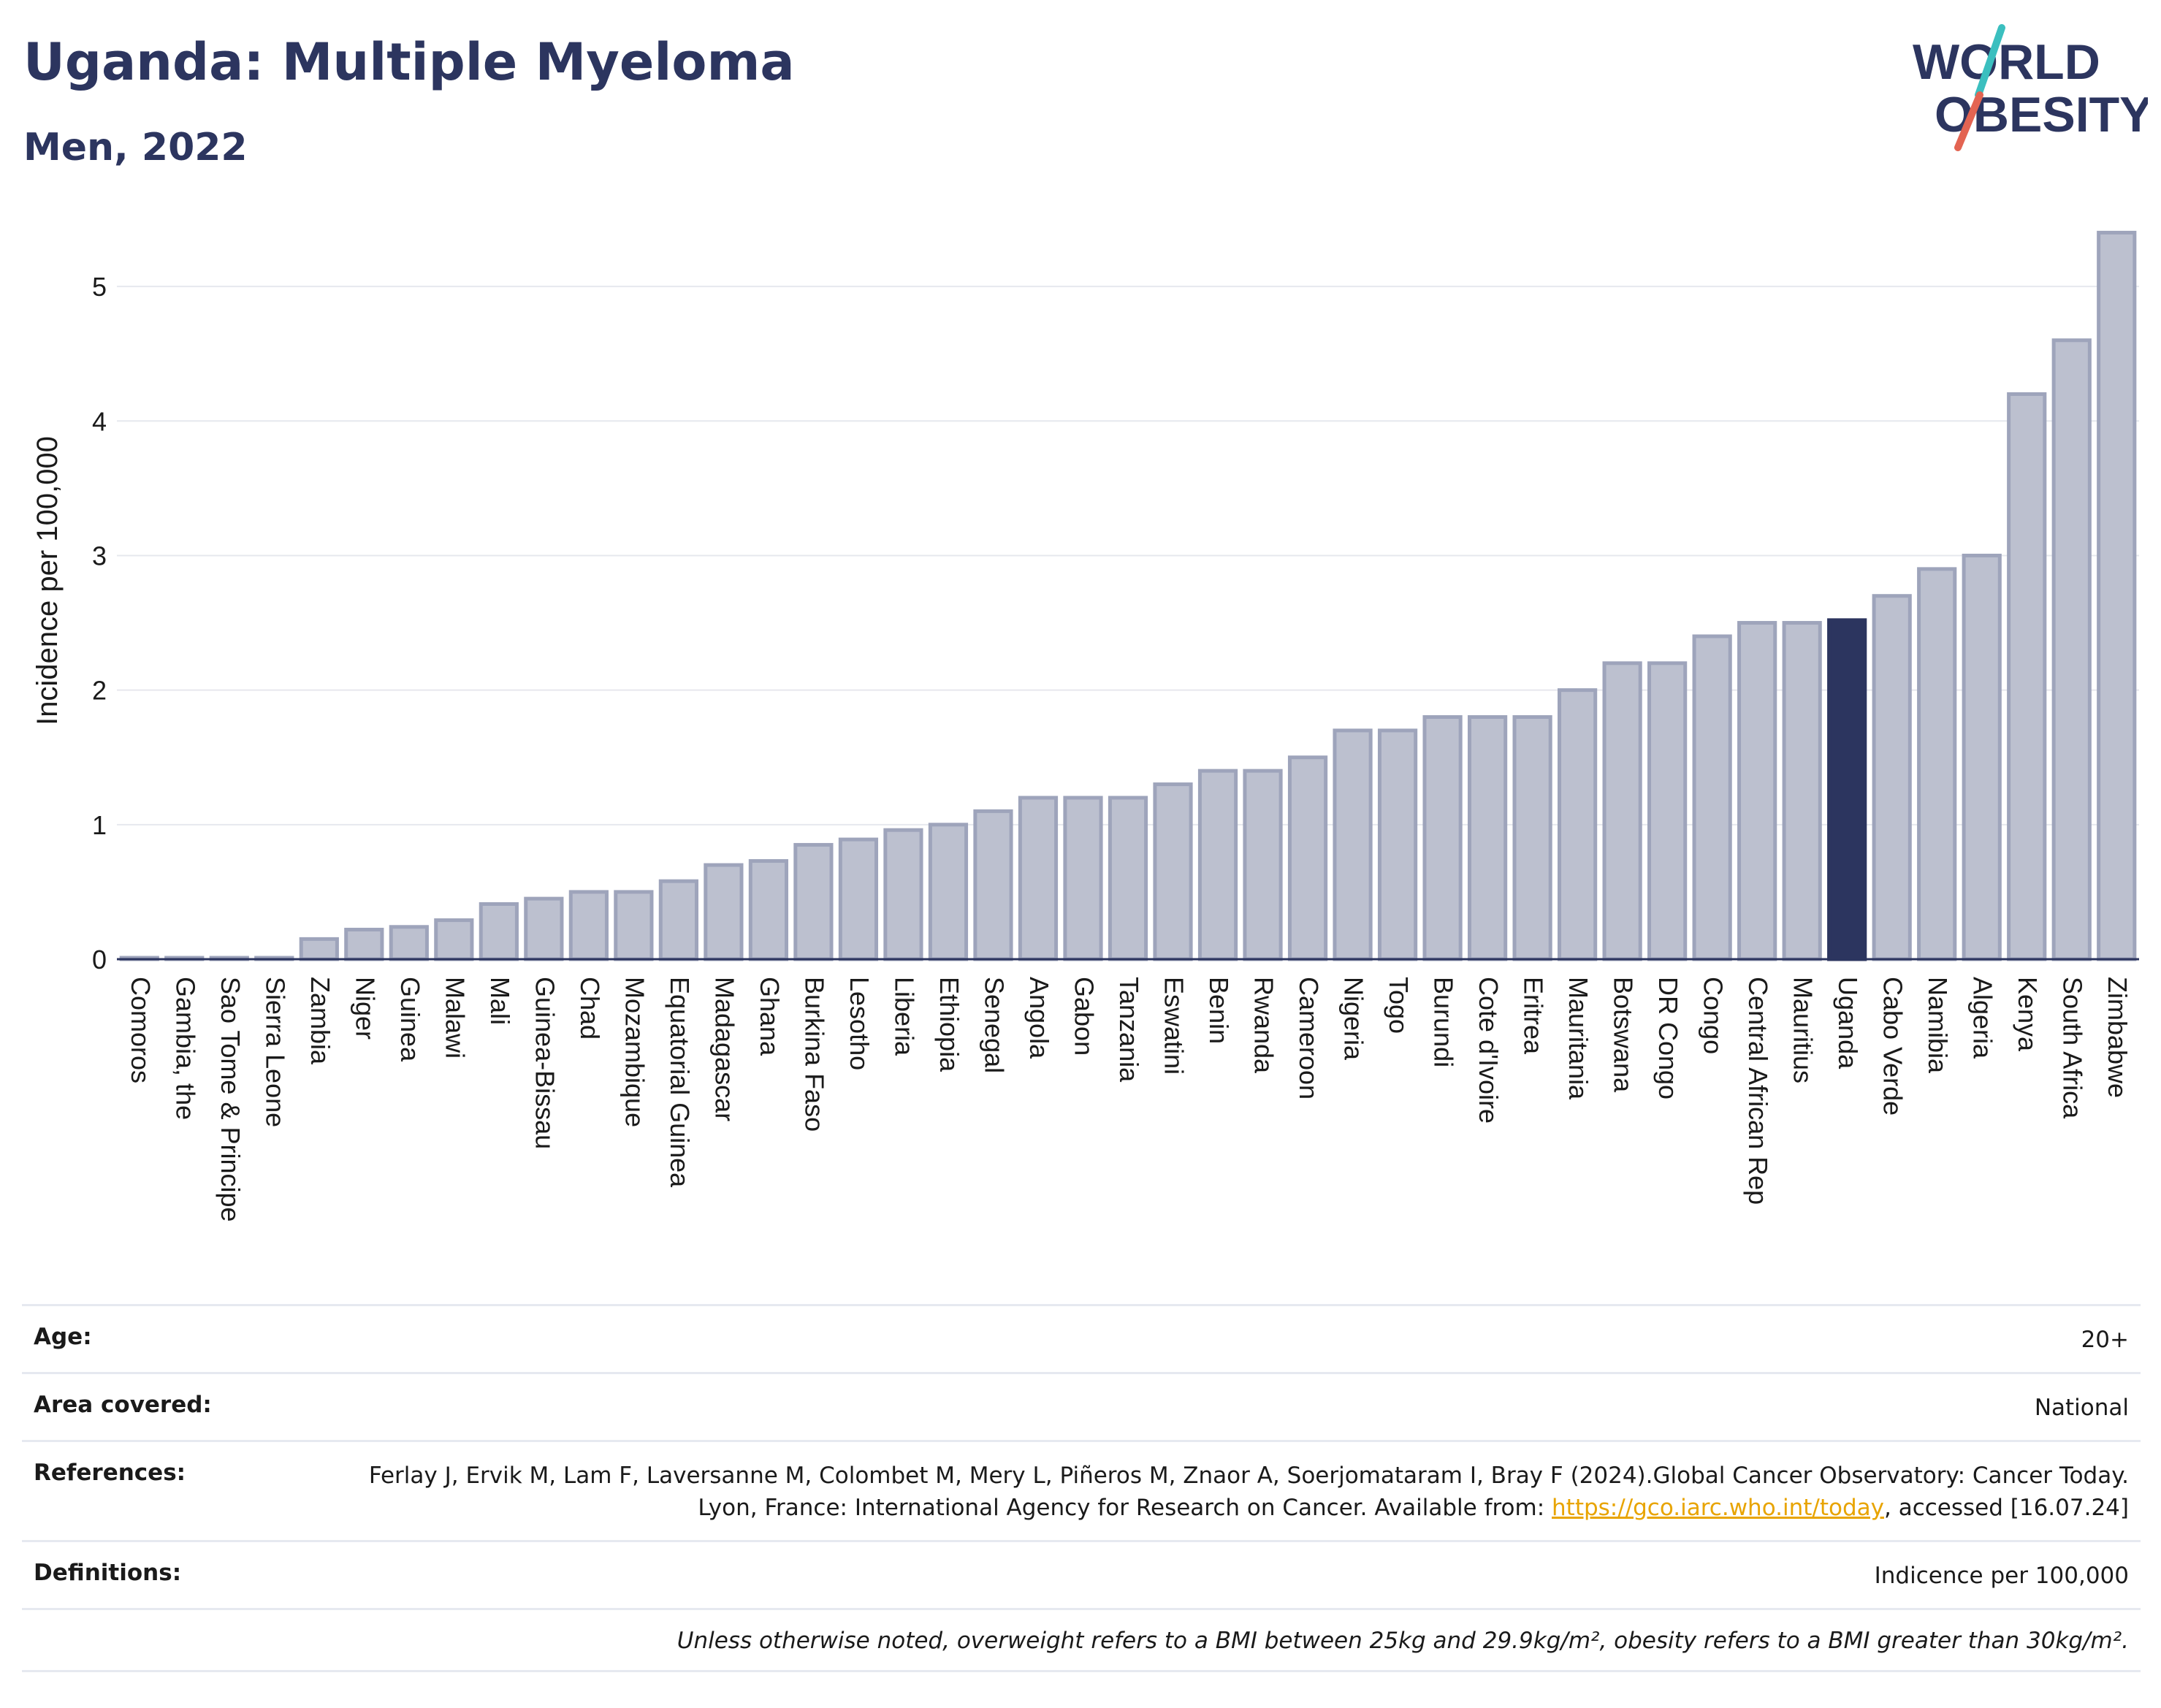  Describe the element at coordinates (99, 421) in the screenshot. I see `y-tick-label: 4` at that location.